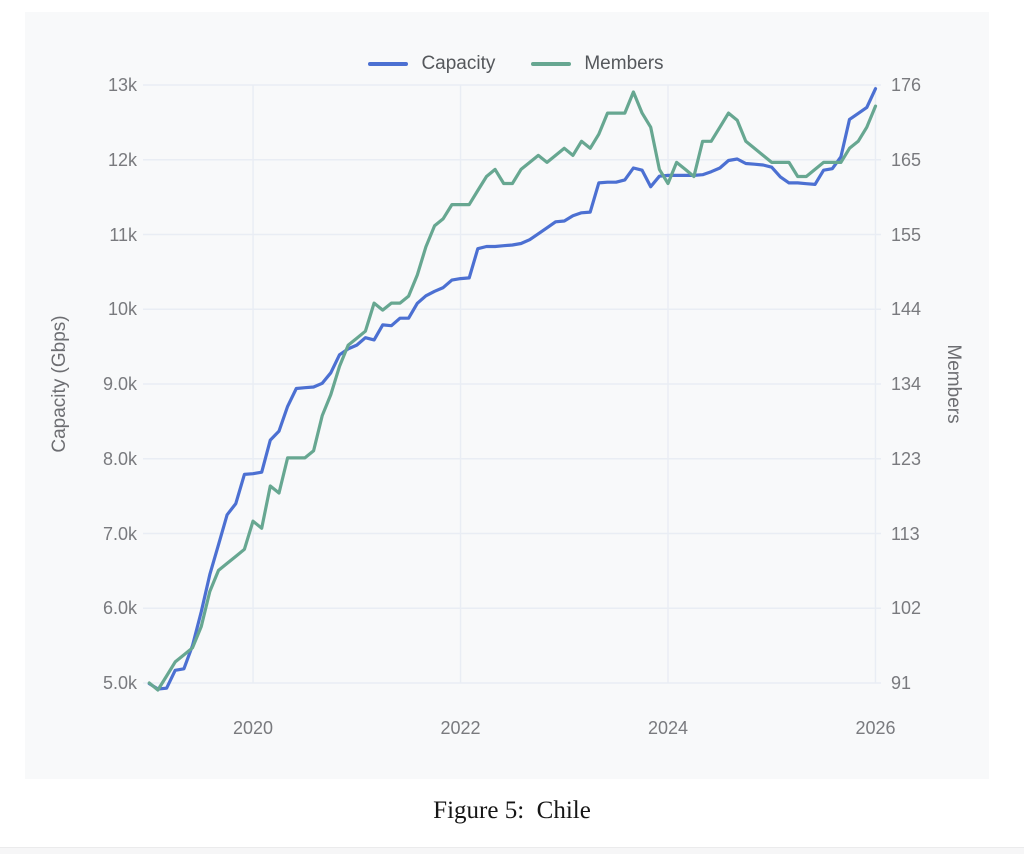 The image size is (1024, 854). Describe the element at coordinates (516, 64) in the screenshot. I see `chart-legend: Capacity Members` at that location.